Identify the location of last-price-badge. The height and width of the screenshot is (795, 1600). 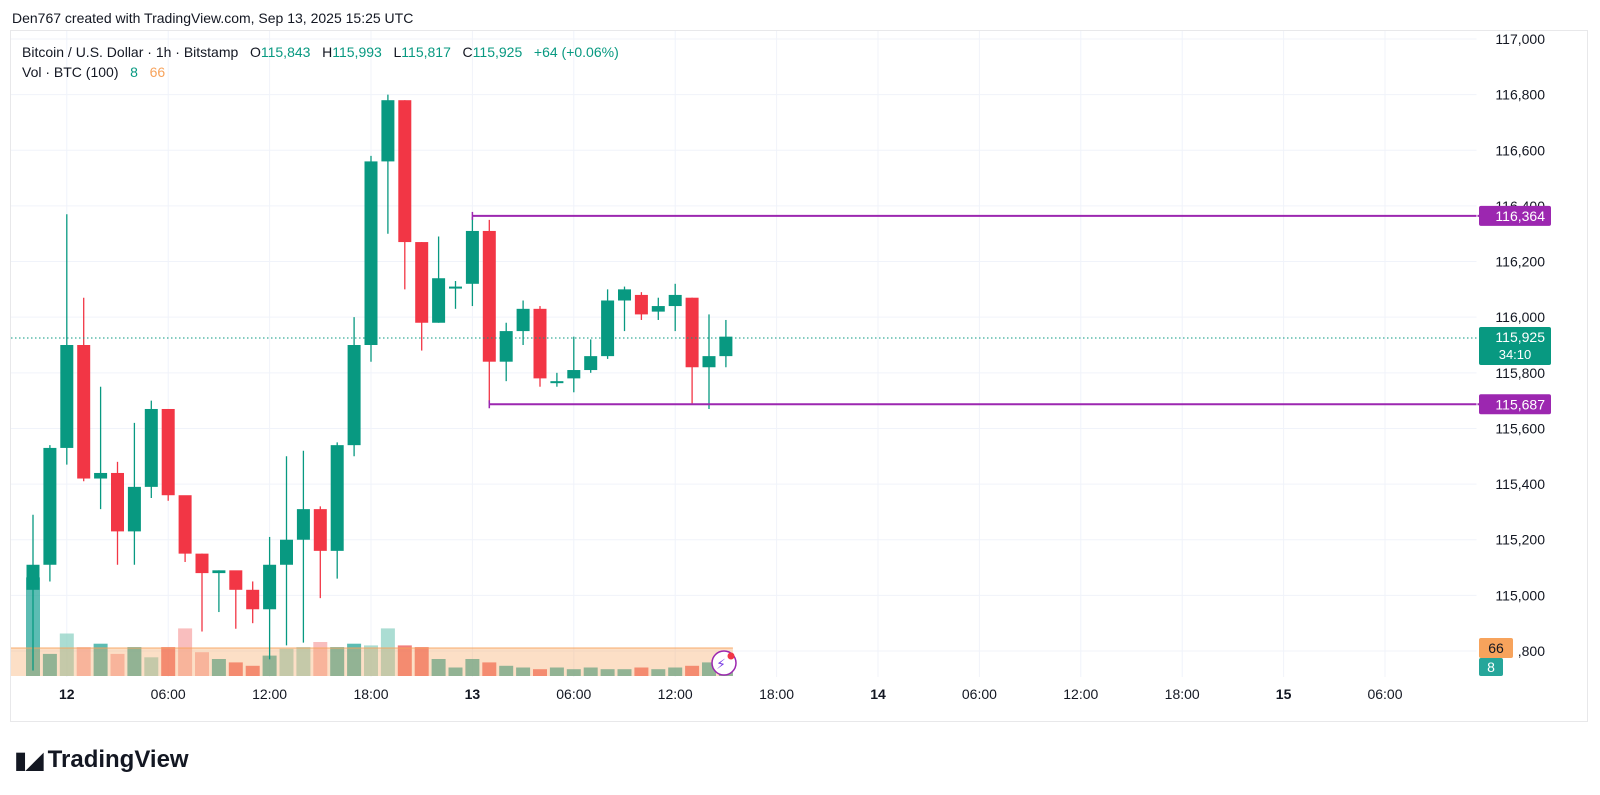
(1515, 346).